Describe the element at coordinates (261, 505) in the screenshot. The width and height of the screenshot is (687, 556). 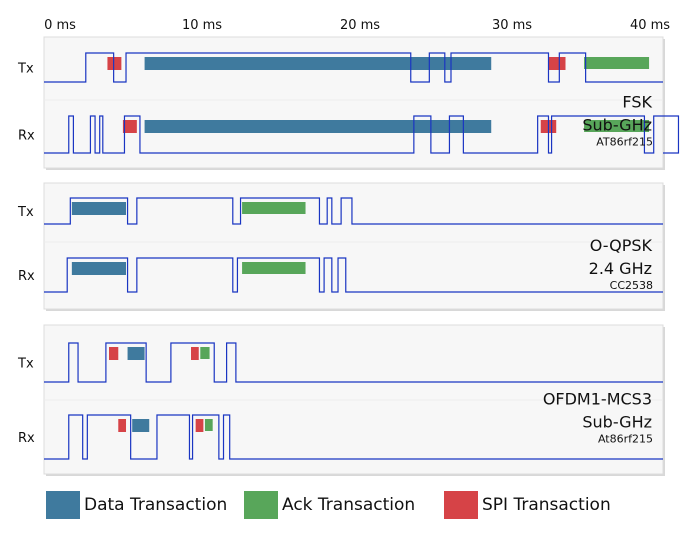
I see `legend-swatch-ack` at that location.